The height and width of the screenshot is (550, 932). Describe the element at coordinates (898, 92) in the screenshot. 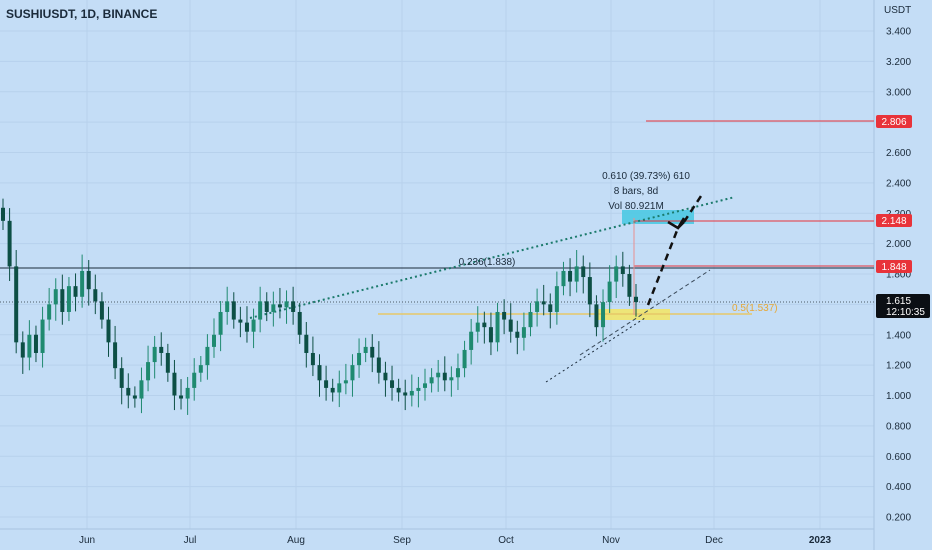

I see `y-tick-label: 3.000` at that location.